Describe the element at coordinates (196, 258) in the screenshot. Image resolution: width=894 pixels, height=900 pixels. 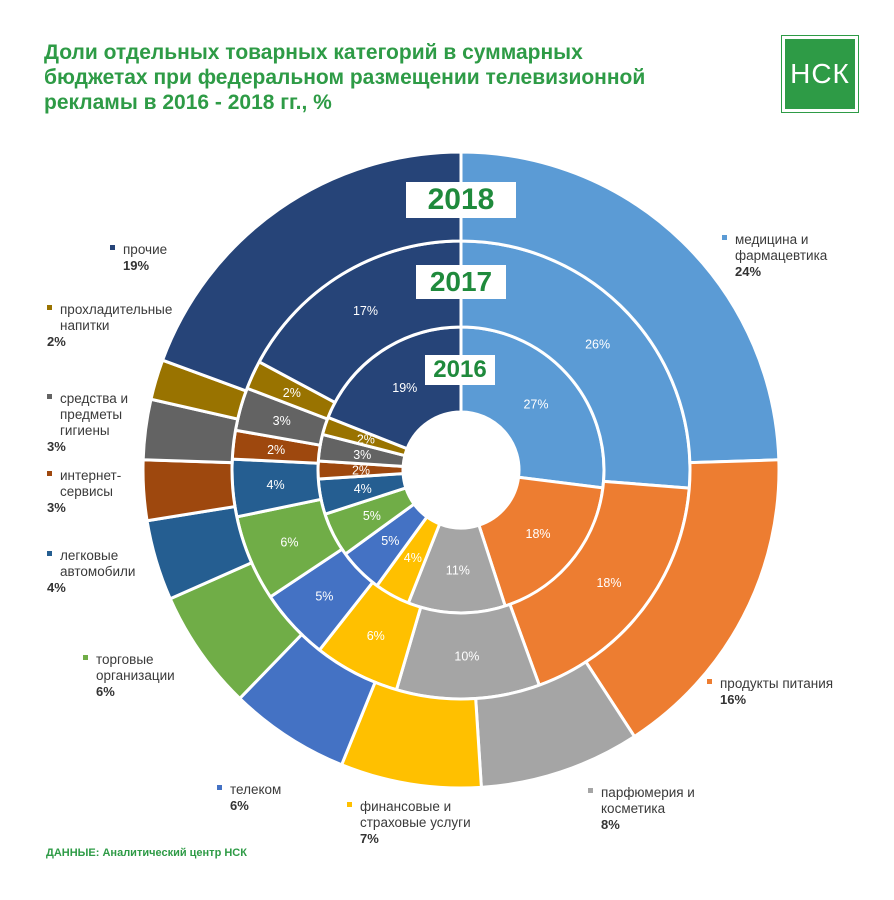
I see `legend-item-other: прочие 19%` at that location.